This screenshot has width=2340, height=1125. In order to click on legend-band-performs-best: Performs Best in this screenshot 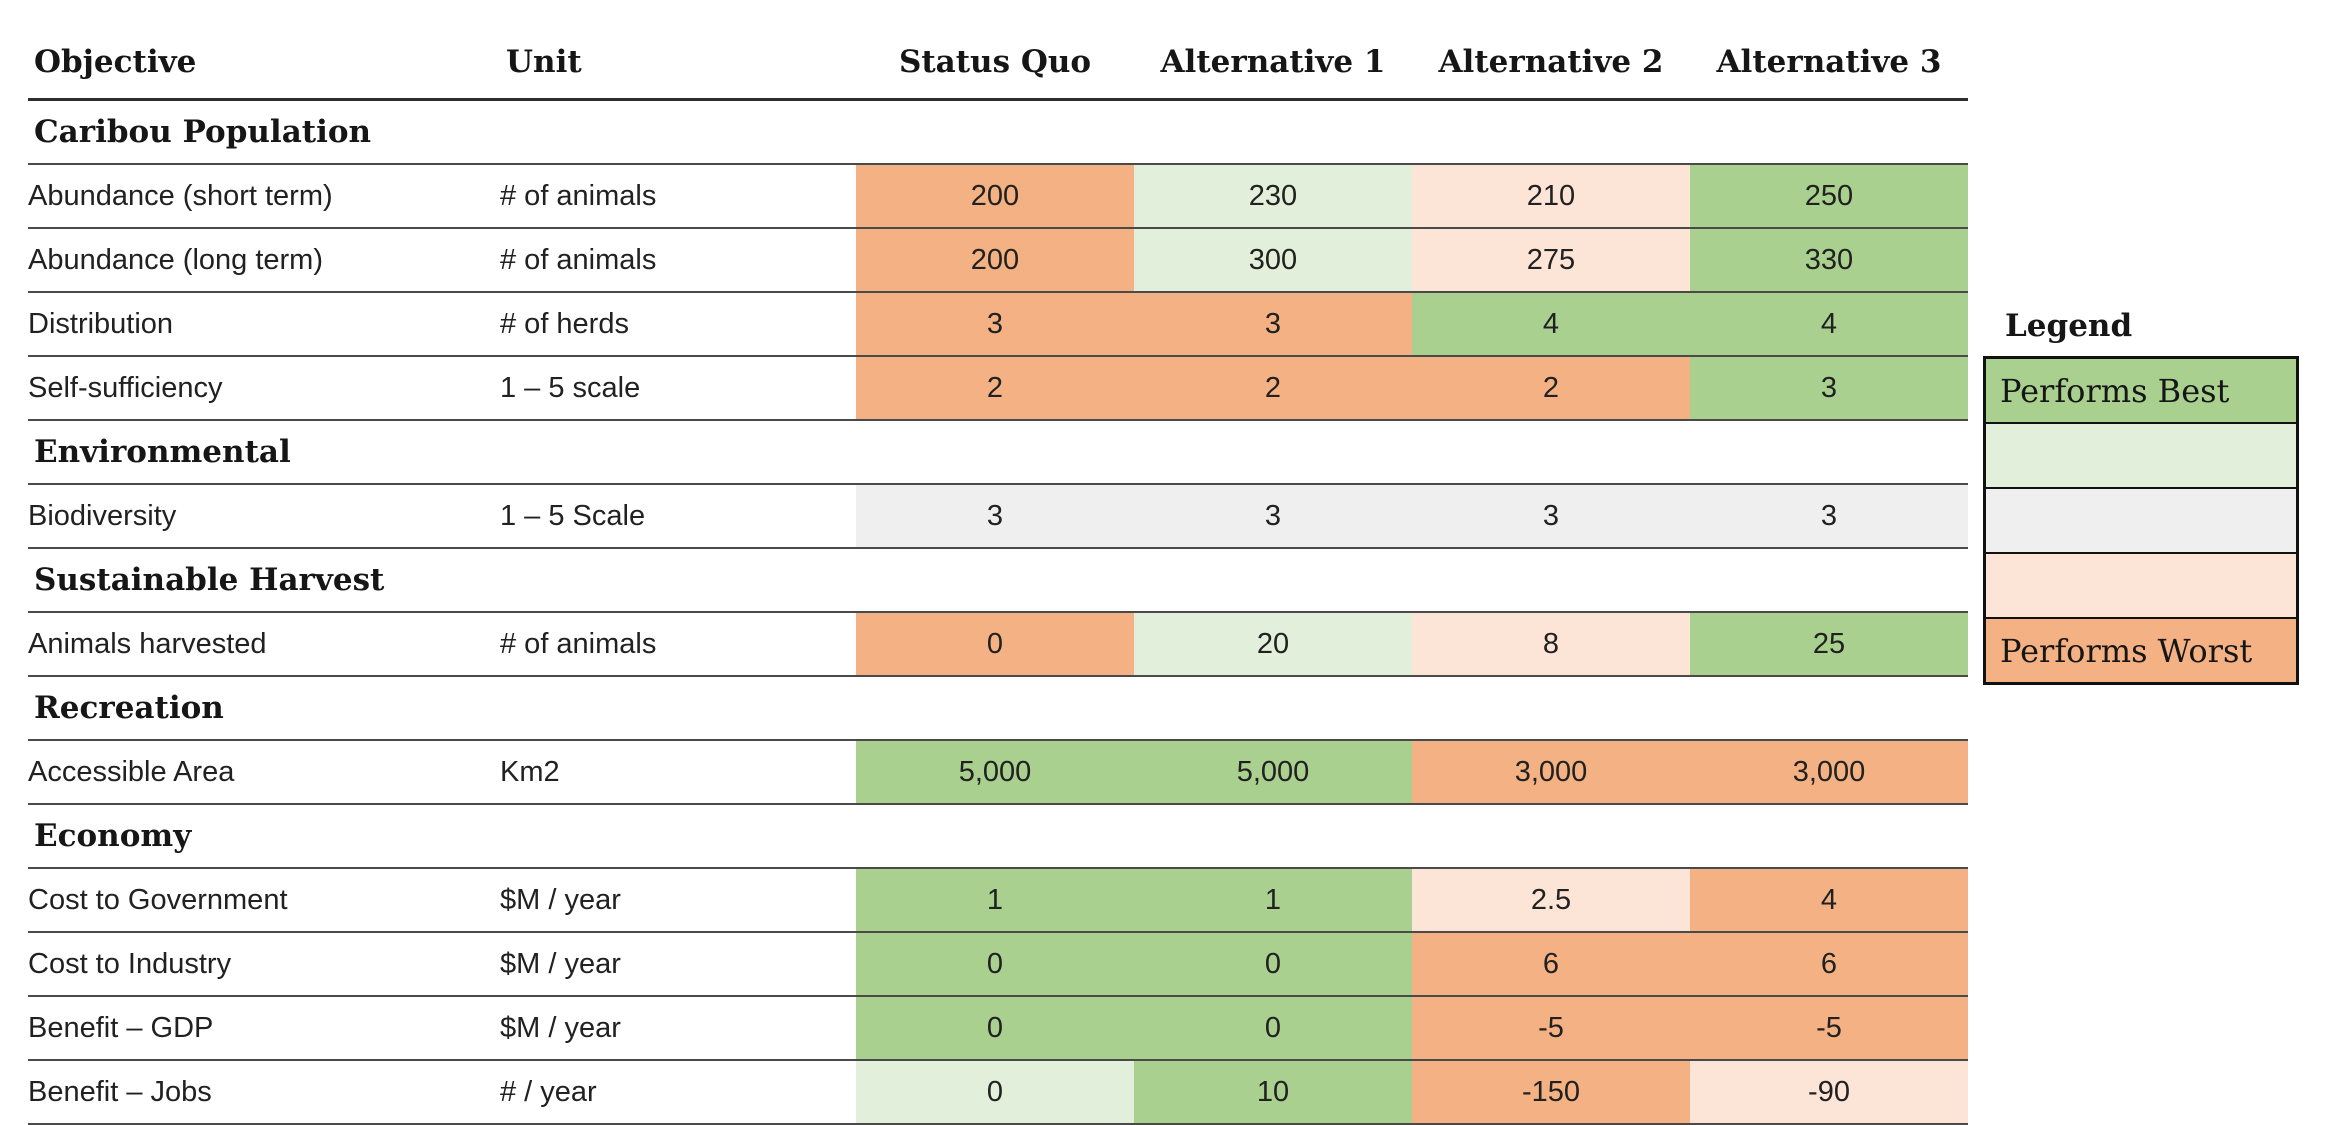, I will do `click(2141, 390)`.